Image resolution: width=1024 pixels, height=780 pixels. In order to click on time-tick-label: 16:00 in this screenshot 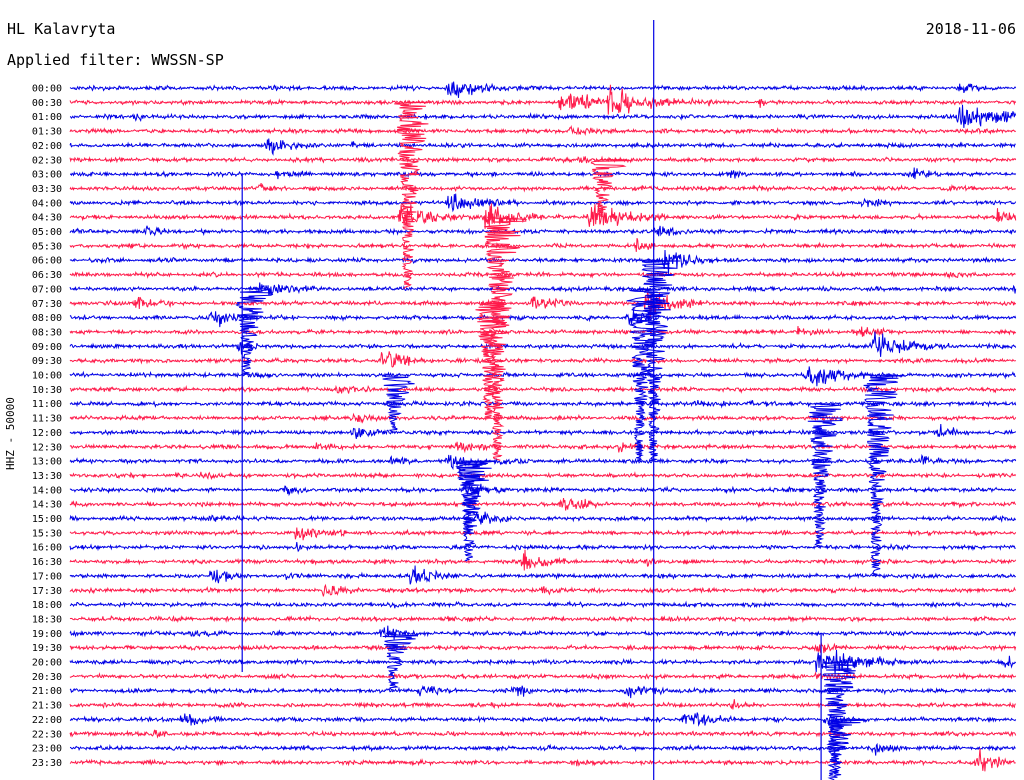, I will do `click(47, 548)`.